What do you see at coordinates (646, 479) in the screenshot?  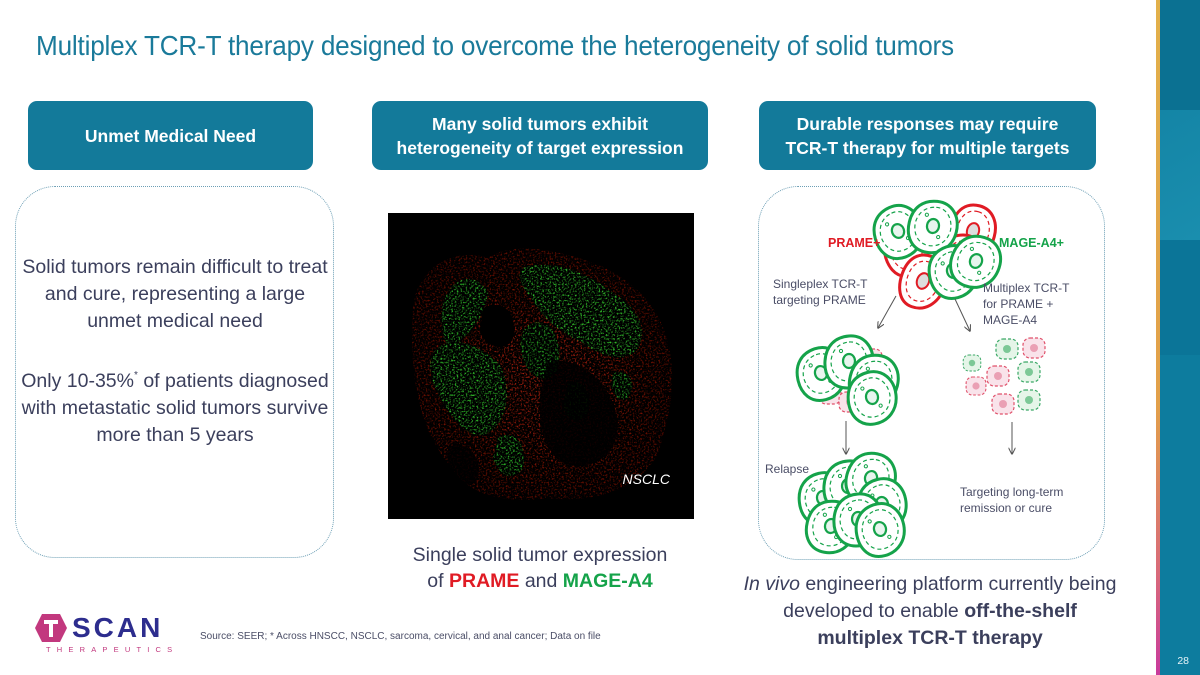 I see `nsclc-label: NSCLC` at bounding box center [646, 479].